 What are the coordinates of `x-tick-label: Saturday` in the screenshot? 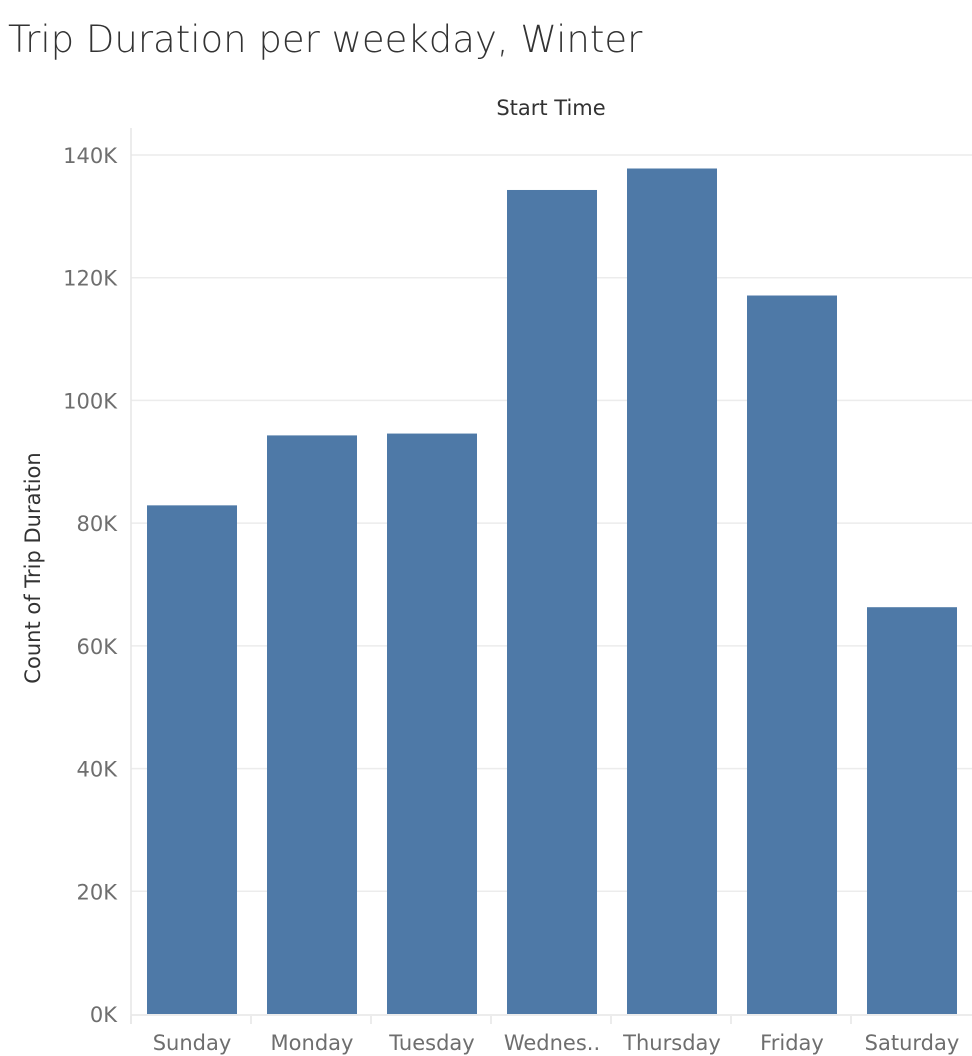 It's located at (912, 1043).